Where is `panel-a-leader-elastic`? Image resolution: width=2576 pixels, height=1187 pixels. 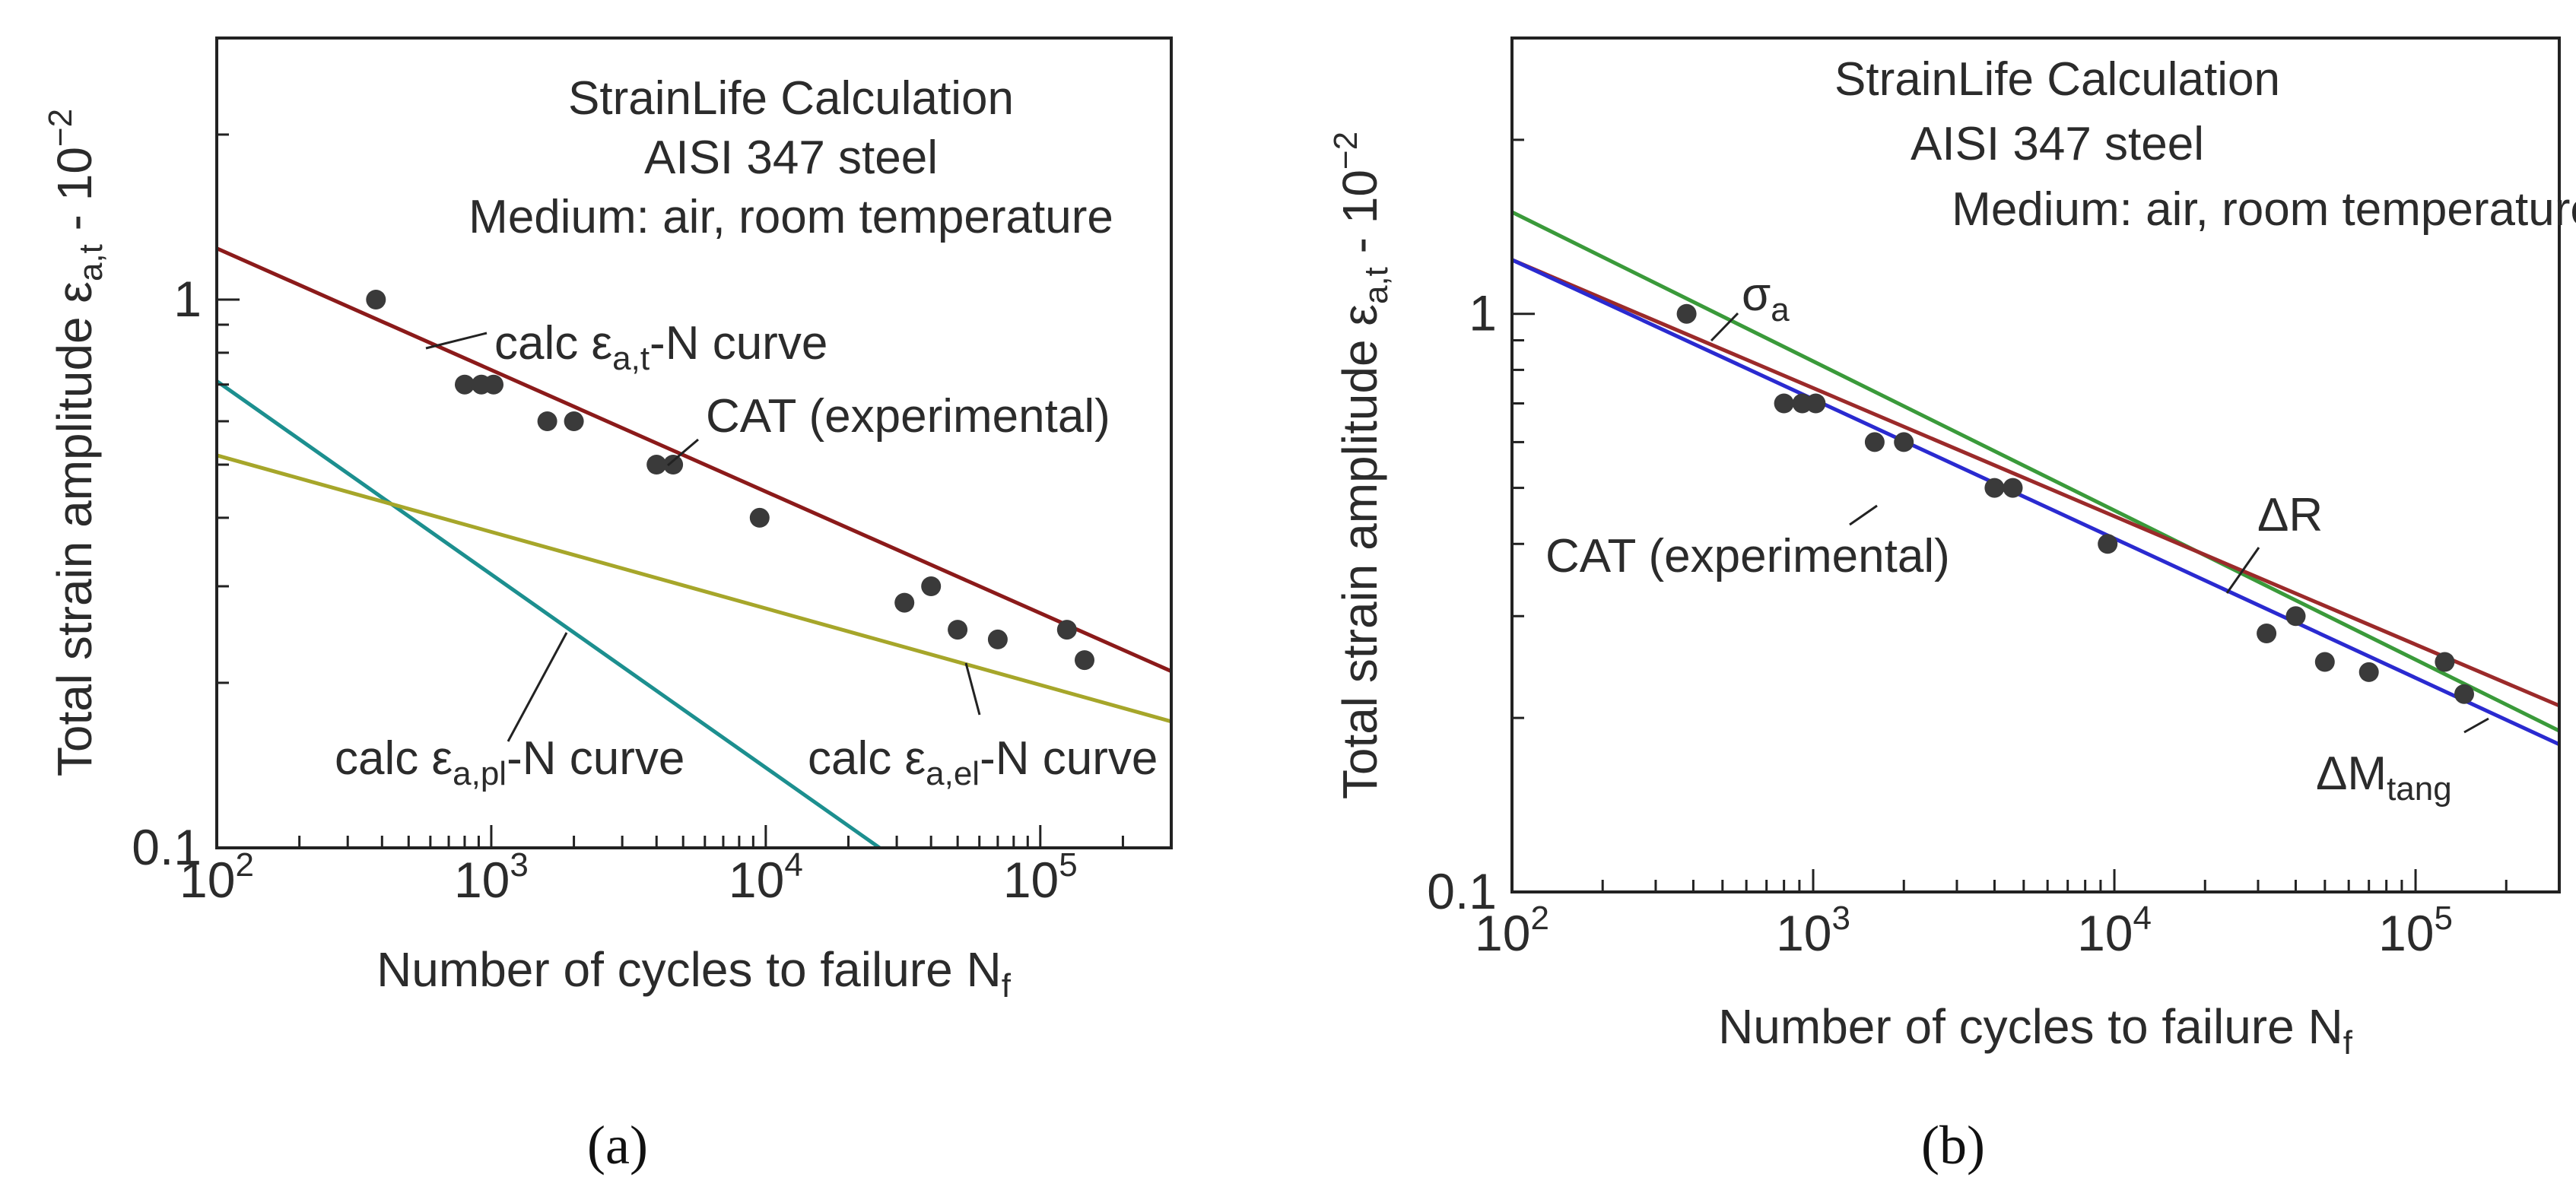 panel-a-leader-elastic is located at coordinates (973, 689).